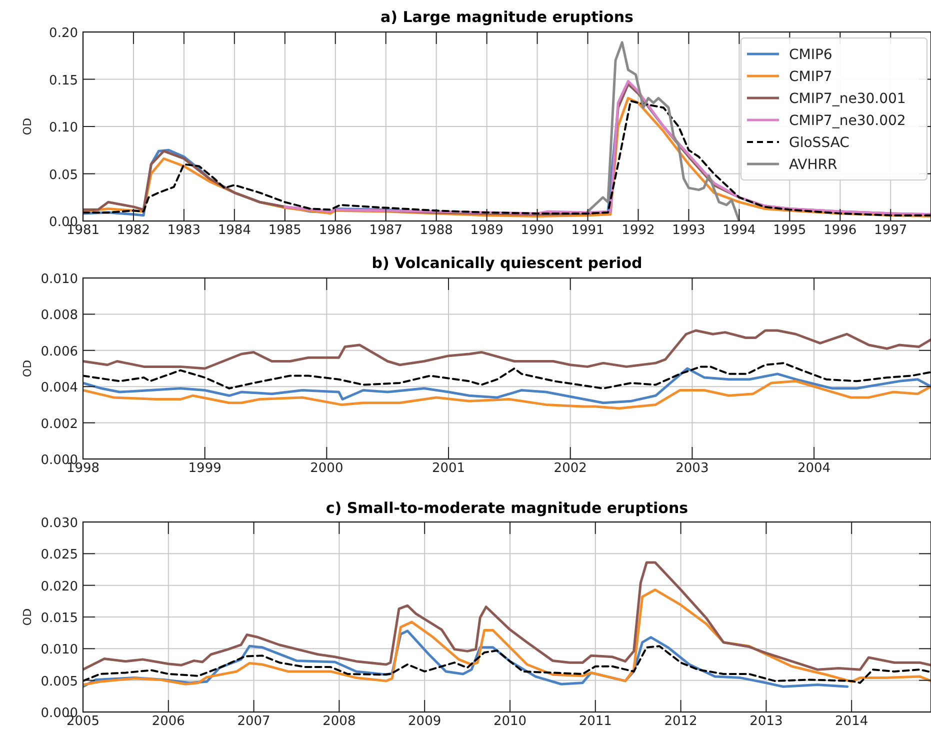  Describe the element at coordinates (587, 230) in the screenshot. I see `x-tick-label: 1991` at that location.